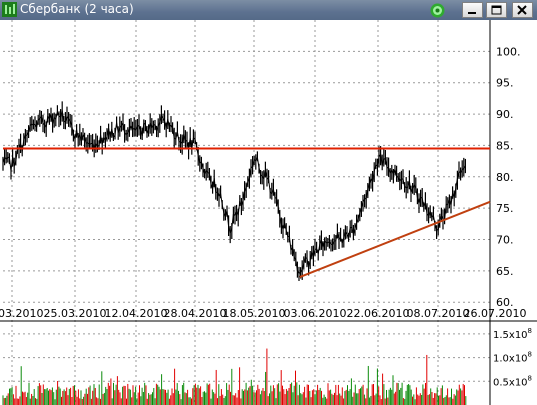 This screenshot has width=537, height=405. What do you see at coordinates (268, 10) in the screenshot?
I see `title-bar: Сбербанк (2 часа)` at bounding box center [268, 10].